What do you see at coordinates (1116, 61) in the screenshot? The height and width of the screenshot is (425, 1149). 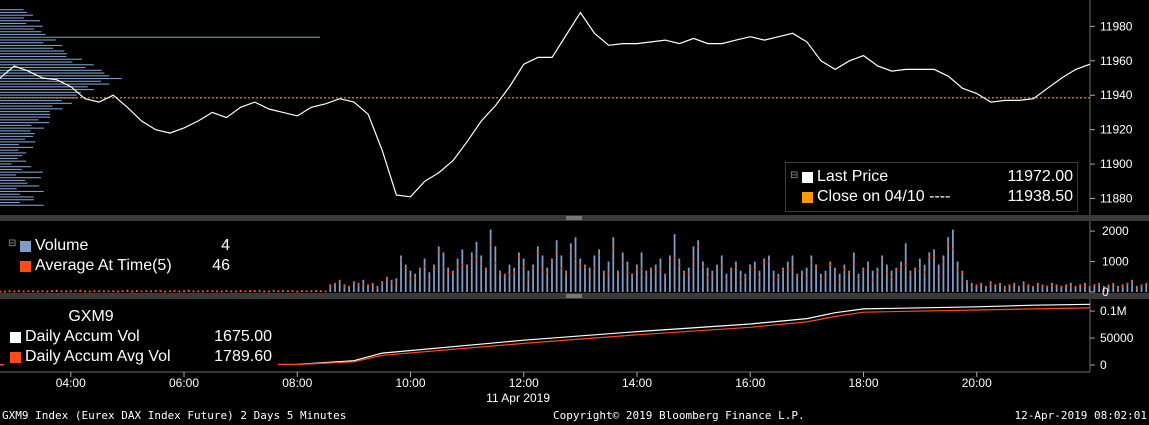 I see `price-tick-label: 11960` at bounding box center [1116, 61].